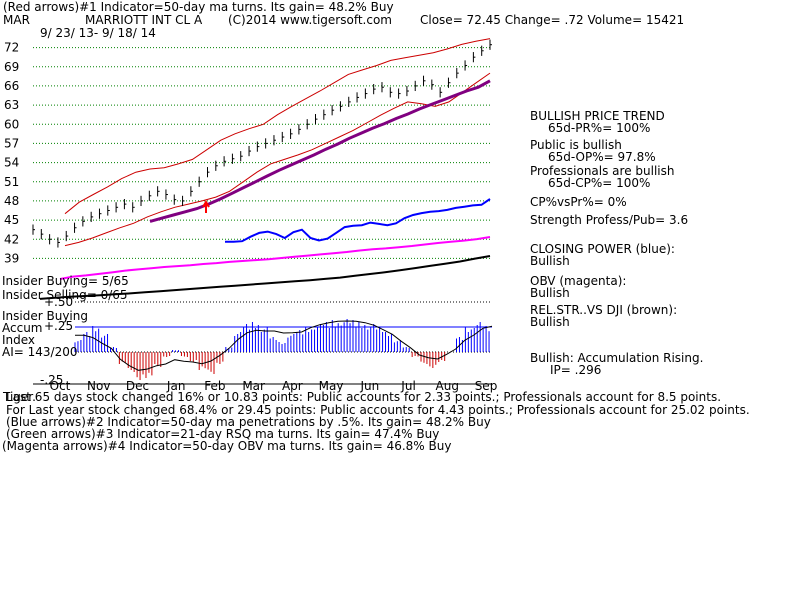 Image resolution: width=800 pixels, height=600 pixels. What do you see at coordinates (40, 352) in the screenshot?
I see `ai-value: AI= 143/200` at bounding box center [40, 352].